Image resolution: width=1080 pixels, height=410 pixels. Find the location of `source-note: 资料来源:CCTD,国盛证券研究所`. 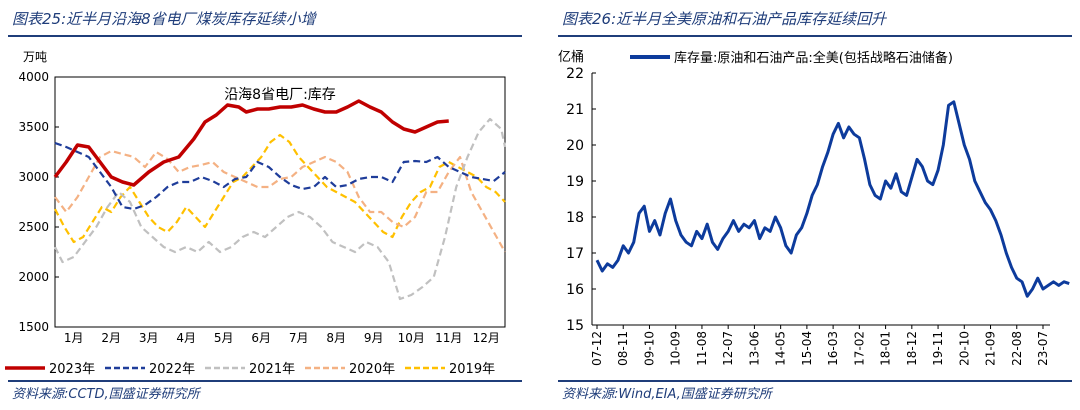

source-note: 资料来源:CCTD,国盛证券研究所 is located at coordinates (106, 394).